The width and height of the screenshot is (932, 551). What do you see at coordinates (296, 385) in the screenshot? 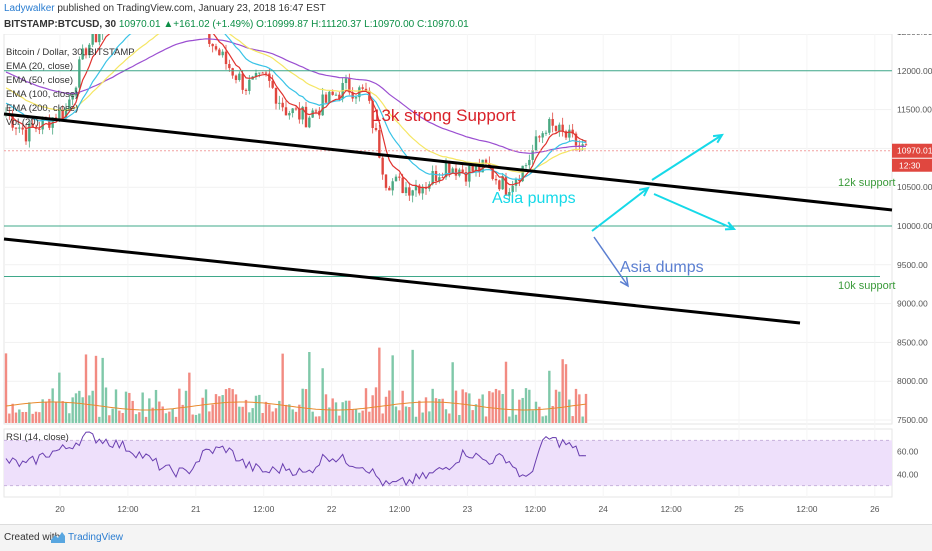
I see `volume-bars` at bounding box center [296, 385].